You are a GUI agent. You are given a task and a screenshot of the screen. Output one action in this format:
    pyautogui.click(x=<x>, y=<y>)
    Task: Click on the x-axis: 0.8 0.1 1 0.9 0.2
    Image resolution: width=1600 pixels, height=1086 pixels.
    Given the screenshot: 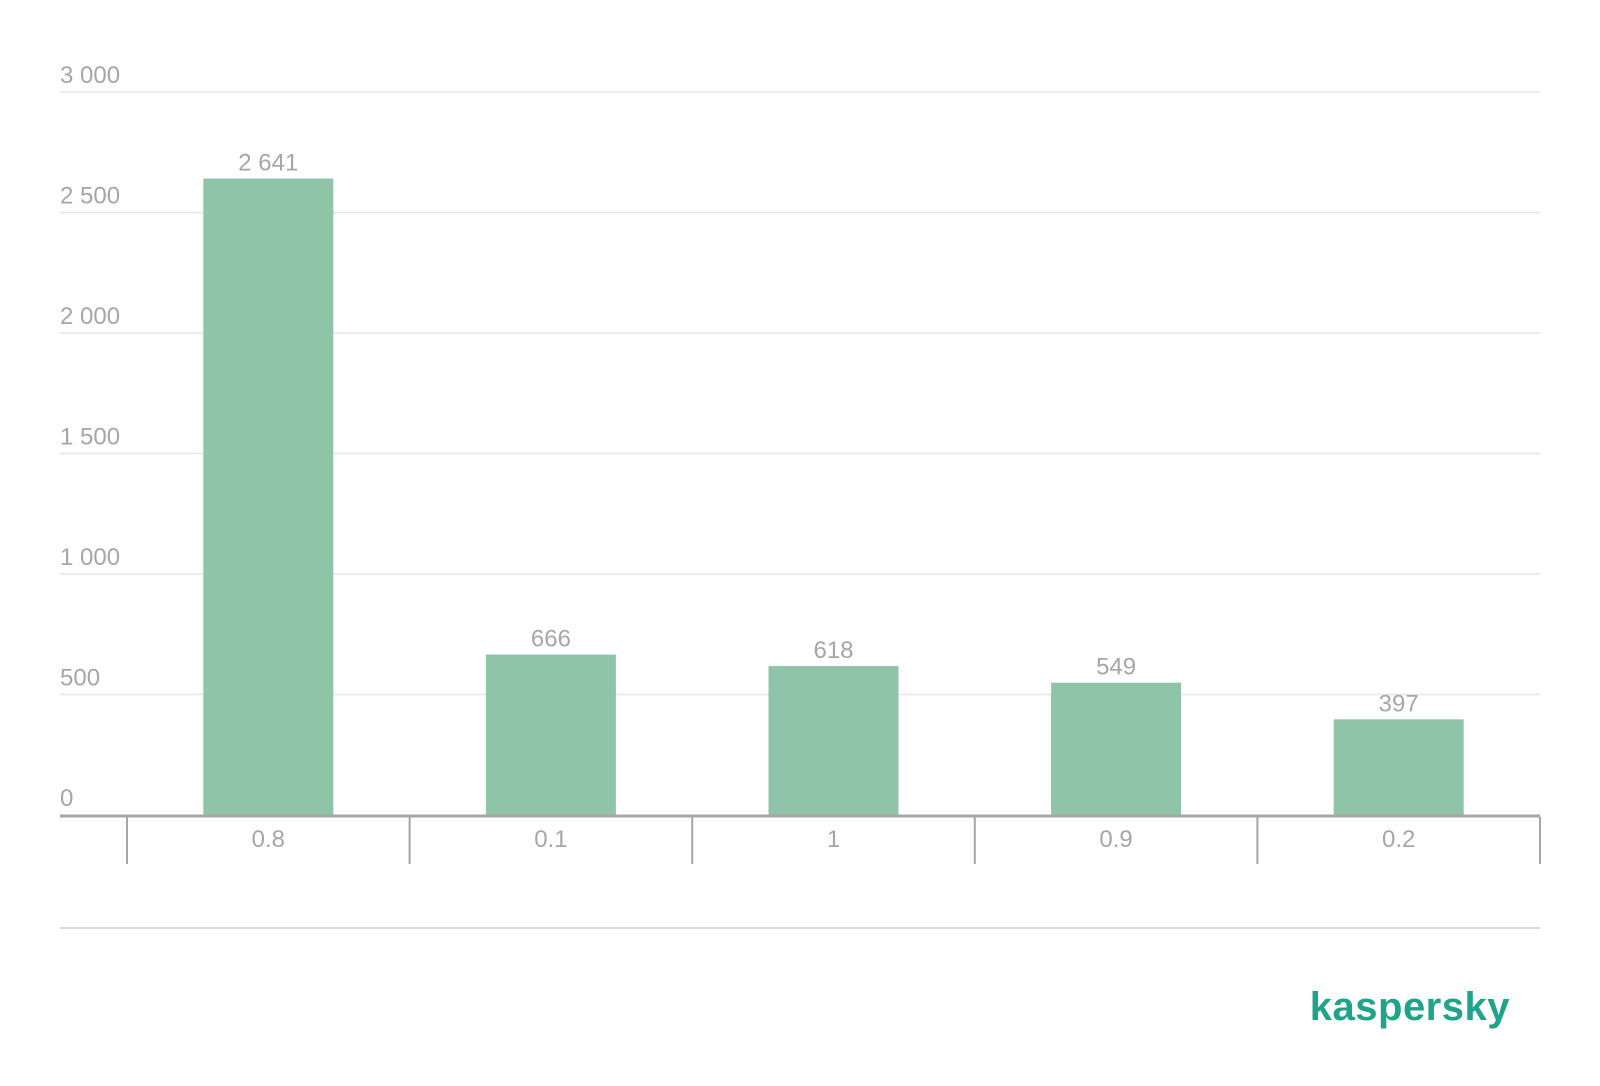 What is the action you would take?
    pyautogui.click(x=800, y=839)
    